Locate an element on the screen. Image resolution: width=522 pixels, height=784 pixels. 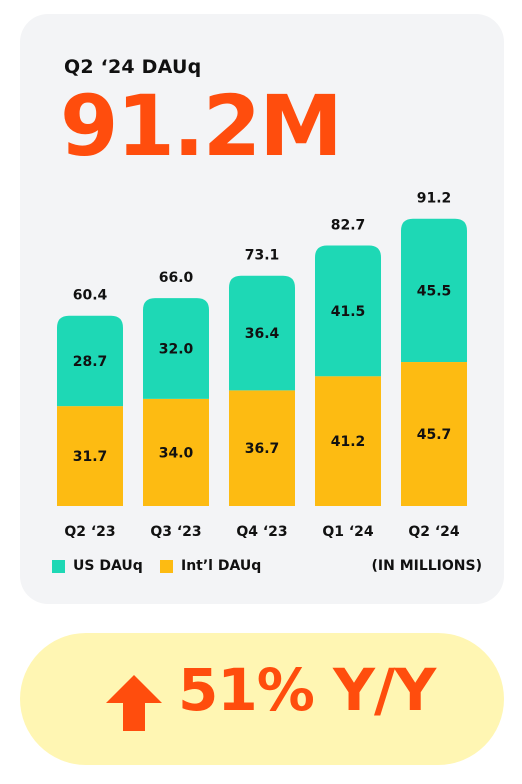
data-label-intl: 45.7 is located at coordinates (434, 435).